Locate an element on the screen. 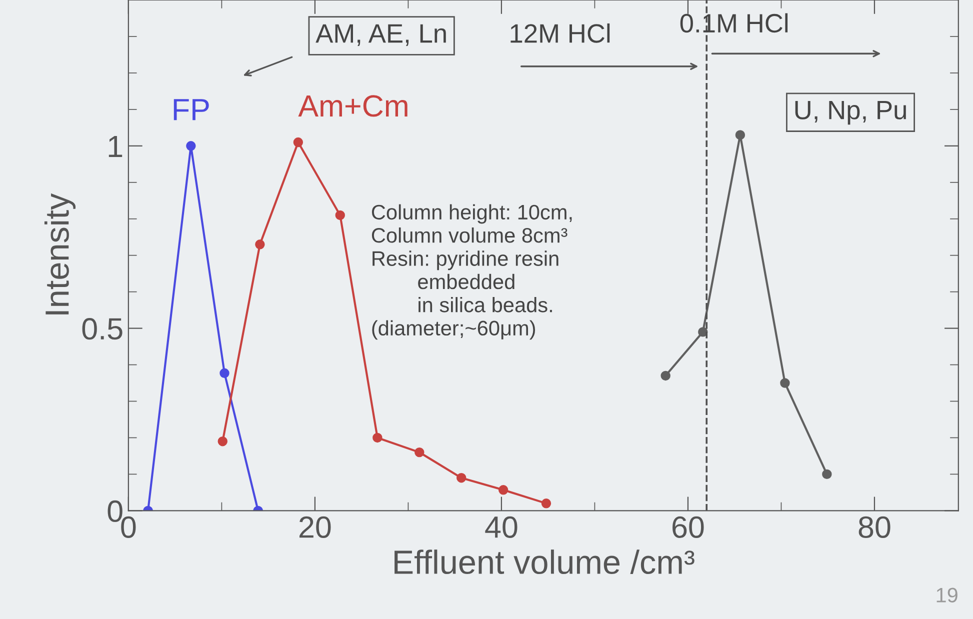 The height and width of the screenshot is (619, 973). x-tick-label: 40 is located at coordinates (501, 527).